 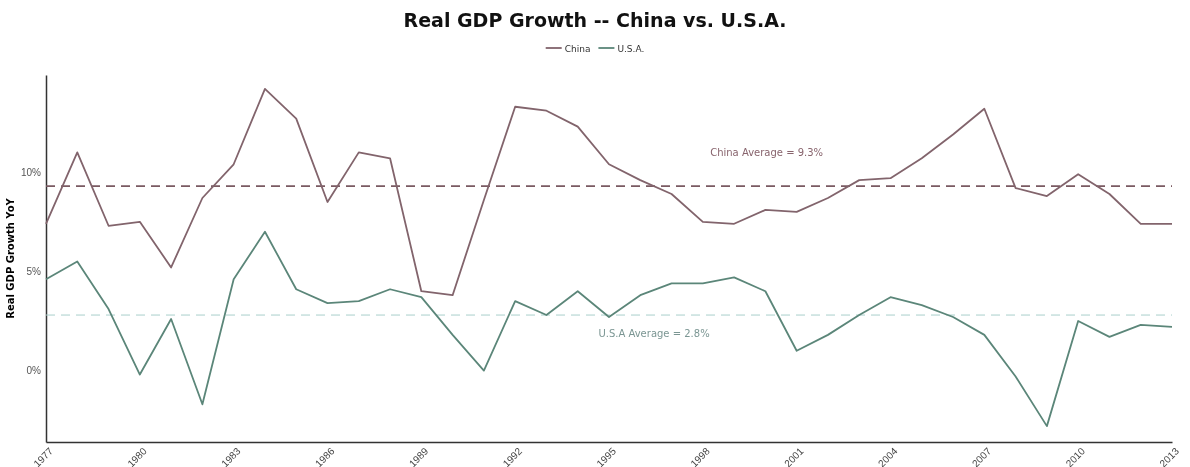 I want to click on ref-line-label: China Average = 9.3%, so click(x=767, y=153).